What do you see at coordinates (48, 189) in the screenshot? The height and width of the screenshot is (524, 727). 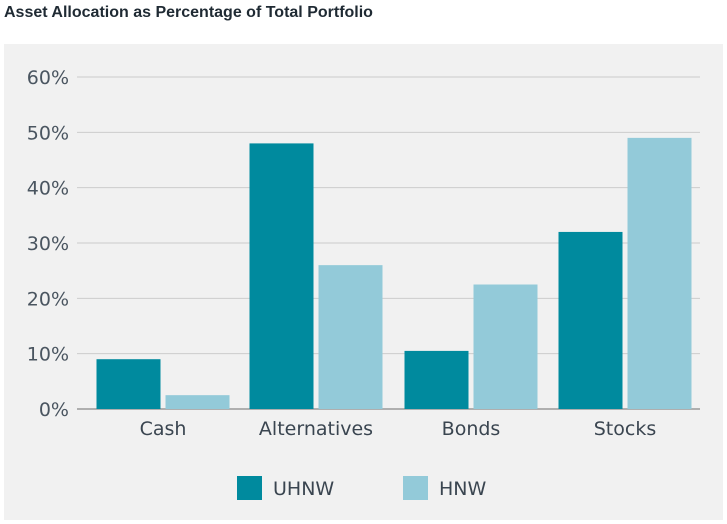 I see `y-tick-label: 40%` at bounding box center [48, 189].